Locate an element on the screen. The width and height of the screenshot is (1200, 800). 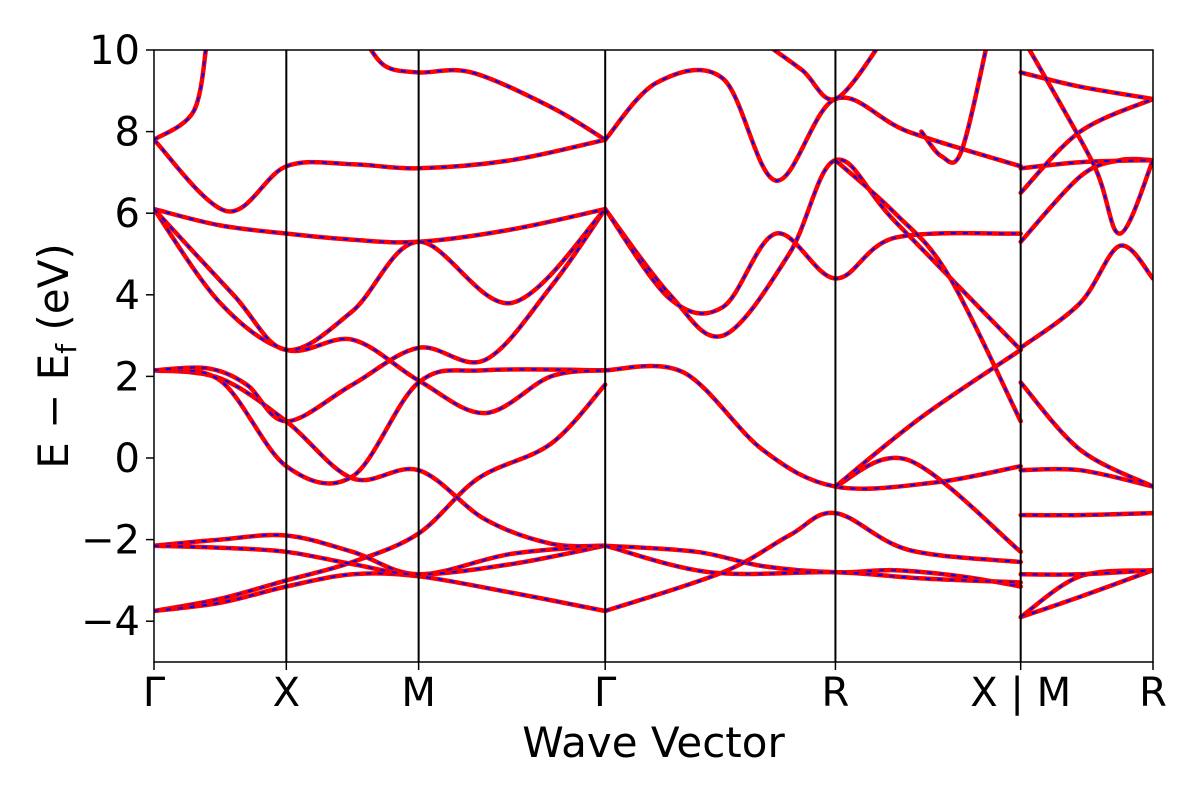
y-axis-title-subscript: f is located at coordinates (66, 348).